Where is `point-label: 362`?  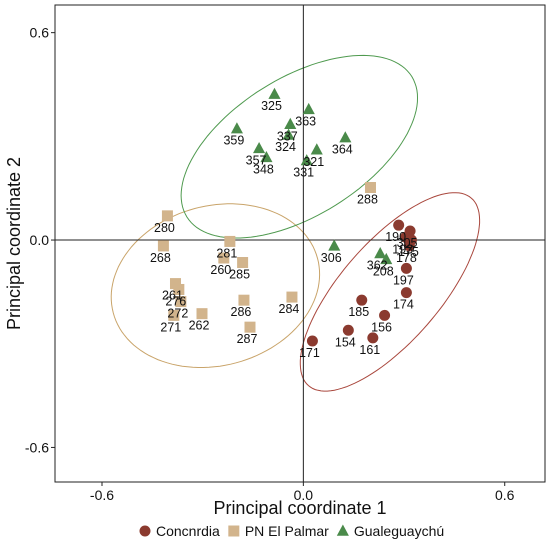
point-label: 362 is located at coordinates (377, 266).